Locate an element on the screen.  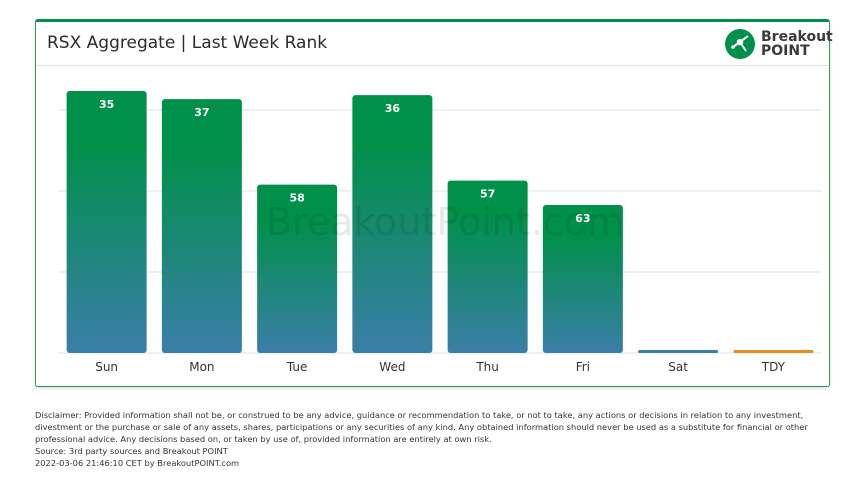
logo-text: Breakout POINT is located at coordinates (797, 44).